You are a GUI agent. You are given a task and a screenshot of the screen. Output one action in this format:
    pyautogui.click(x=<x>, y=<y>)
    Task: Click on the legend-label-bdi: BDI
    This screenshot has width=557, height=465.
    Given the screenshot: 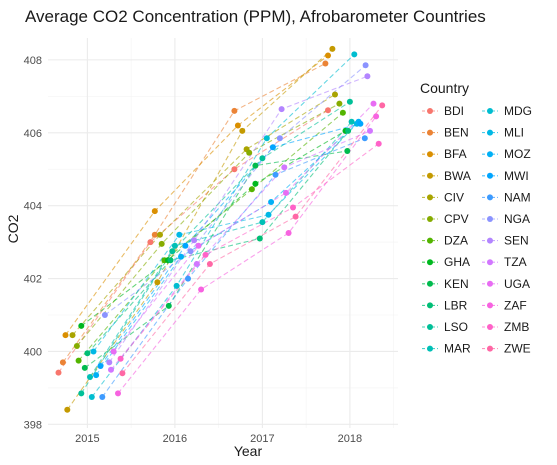 What is the action you would take?
    pyautogui.click(x=454, y=111)
    